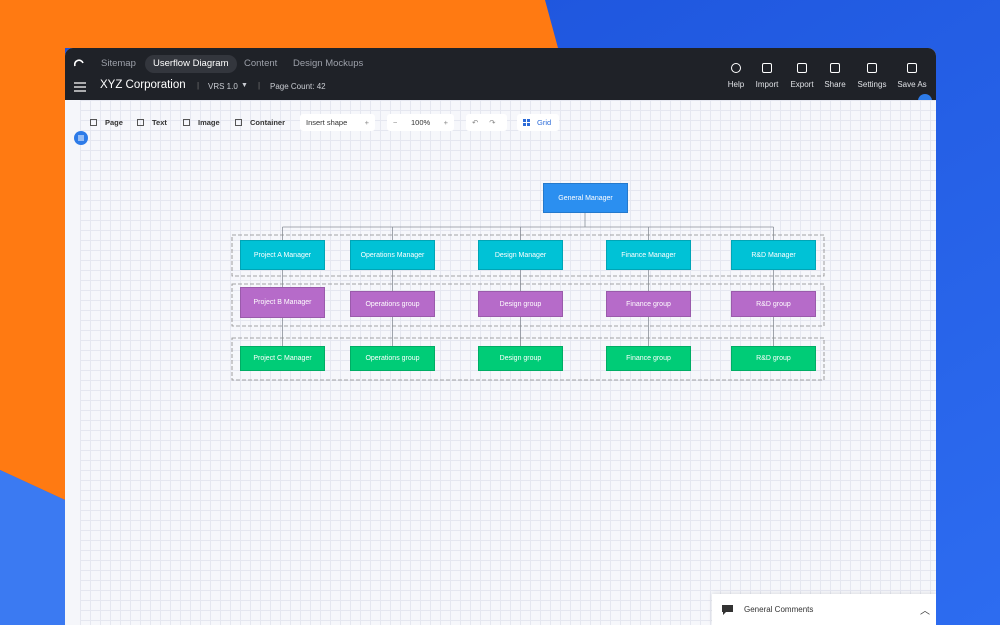 Image resolution: width=1000 pixels, height=625 pixels. Describe the element at coordinates (392, 255) in the screenshot. I see `diagram-node: Operations Manager` at that location.